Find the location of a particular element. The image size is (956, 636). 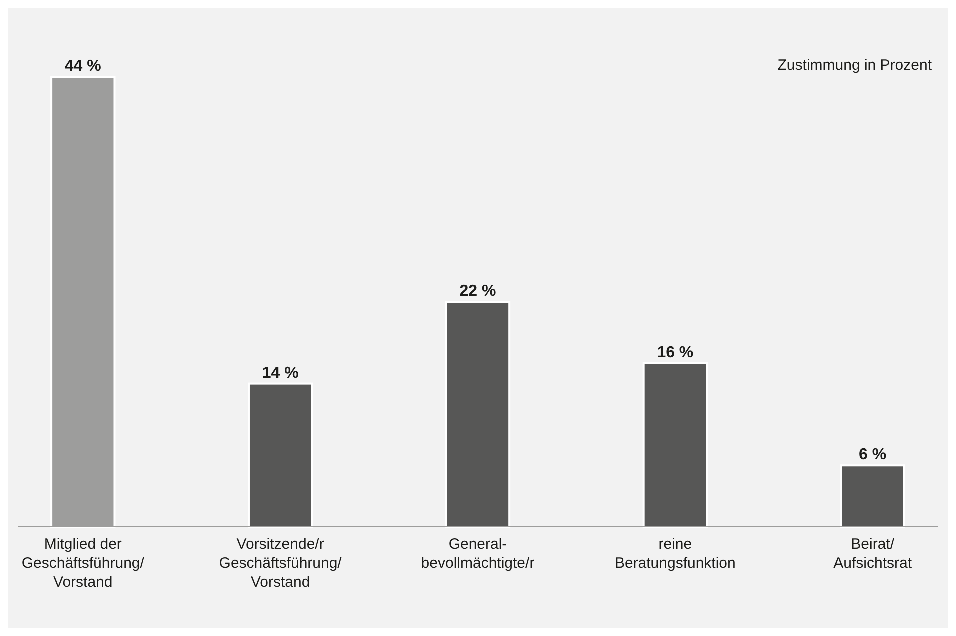

text: Zustimmung in Prozent is located at coordinates (855, 65).